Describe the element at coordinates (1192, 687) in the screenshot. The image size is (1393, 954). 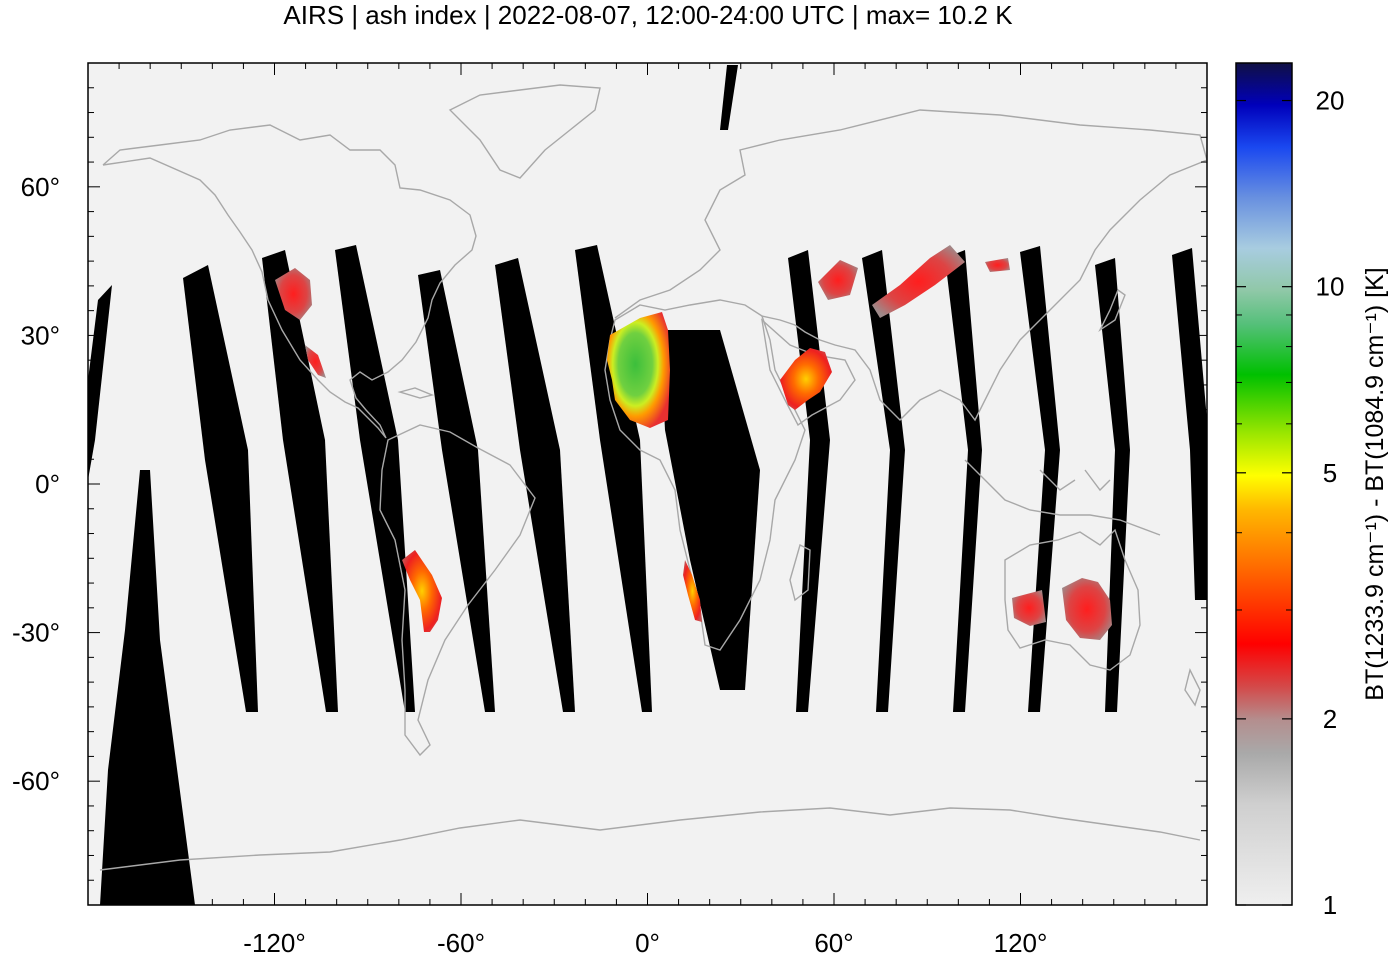
I see `new-zealand-coast` at that location.